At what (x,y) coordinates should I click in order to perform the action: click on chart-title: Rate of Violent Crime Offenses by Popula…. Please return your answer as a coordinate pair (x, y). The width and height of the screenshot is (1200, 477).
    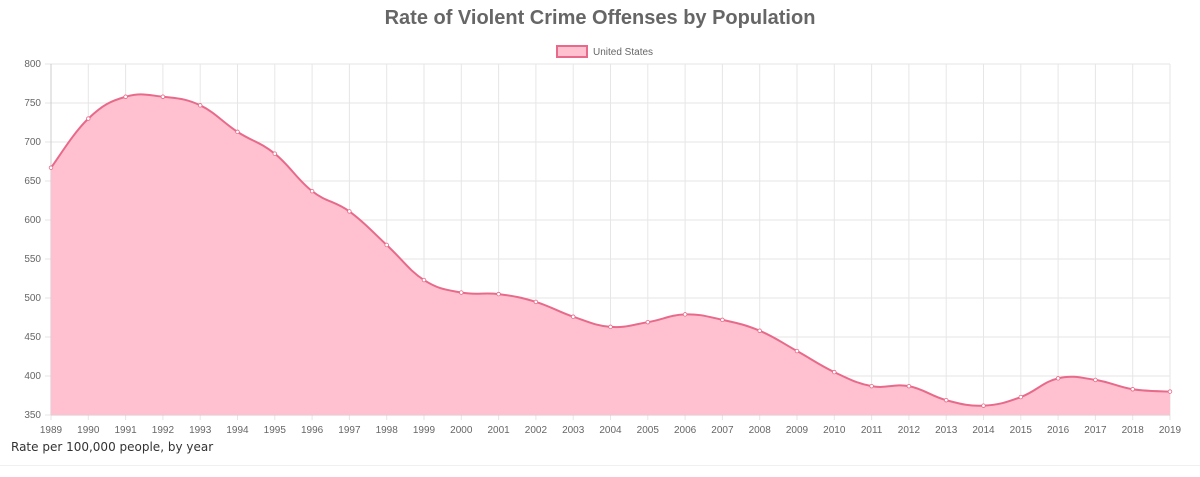
    Looking at the image, I should click on (600, 18).